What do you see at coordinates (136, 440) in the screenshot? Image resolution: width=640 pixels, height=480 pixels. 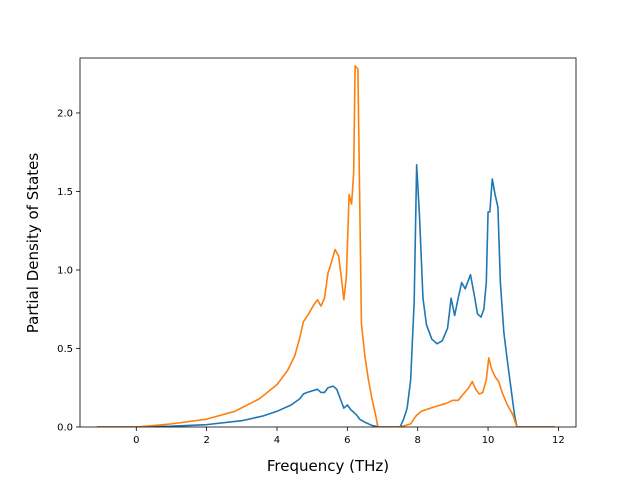 I see `x-tick-label: 0` at bounding box center [136, 440].